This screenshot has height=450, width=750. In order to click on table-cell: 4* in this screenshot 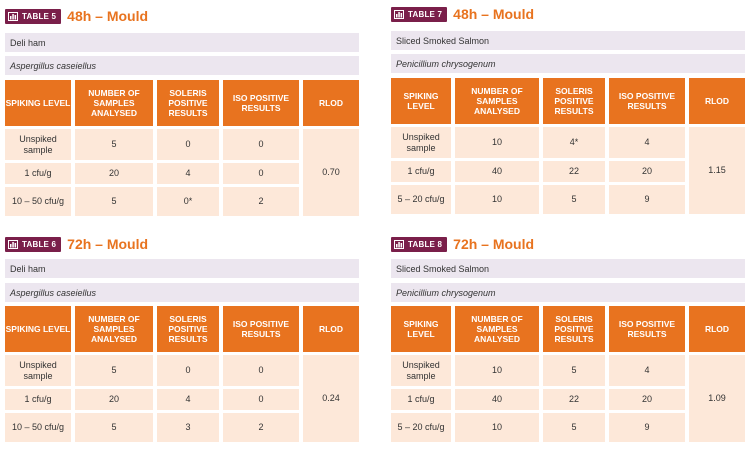, I will do `click(574, 142)`.